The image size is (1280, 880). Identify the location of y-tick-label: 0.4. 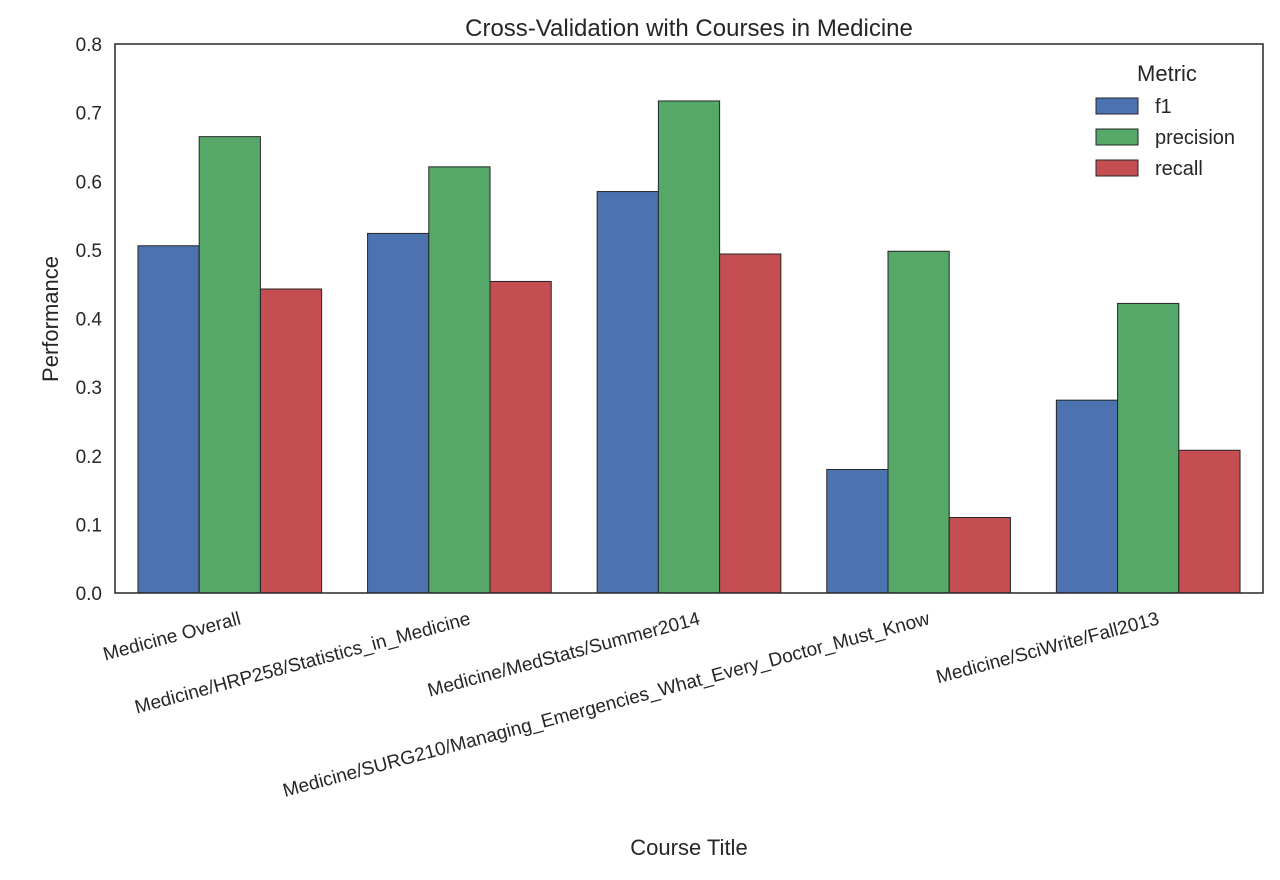
(89, 320).